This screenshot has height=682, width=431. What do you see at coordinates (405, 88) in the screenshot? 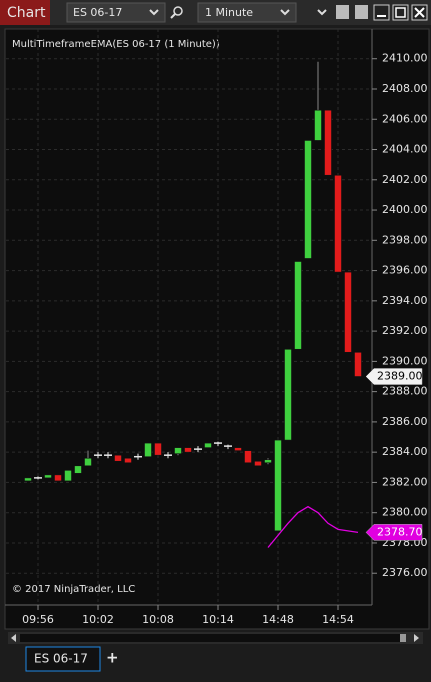
I see `y-tick-label: 2408.00` at bounding box center [405, 88].